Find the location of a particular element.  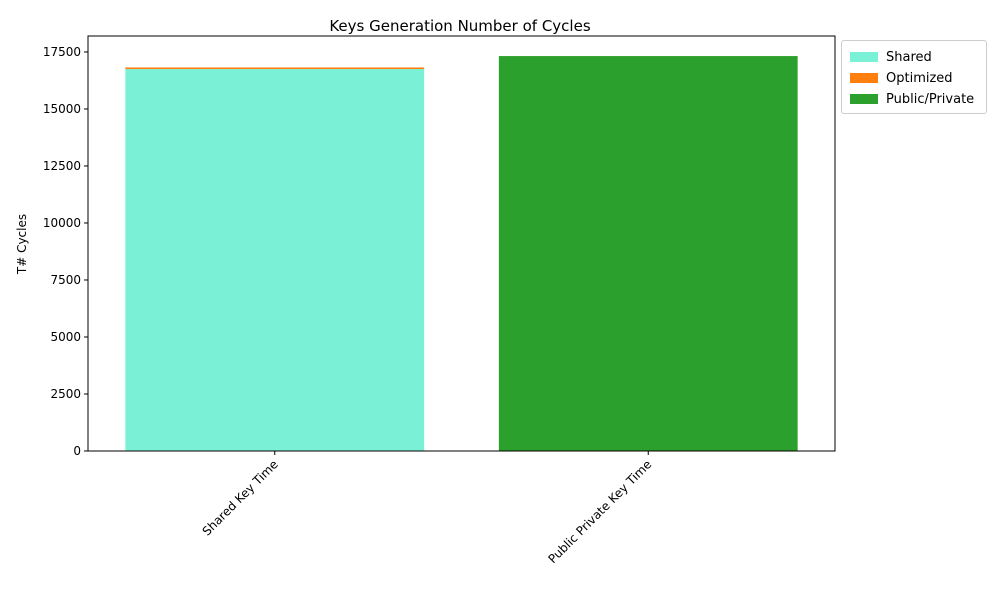

y-tick-label-5: 12500 is located at coordinates (62, 166).